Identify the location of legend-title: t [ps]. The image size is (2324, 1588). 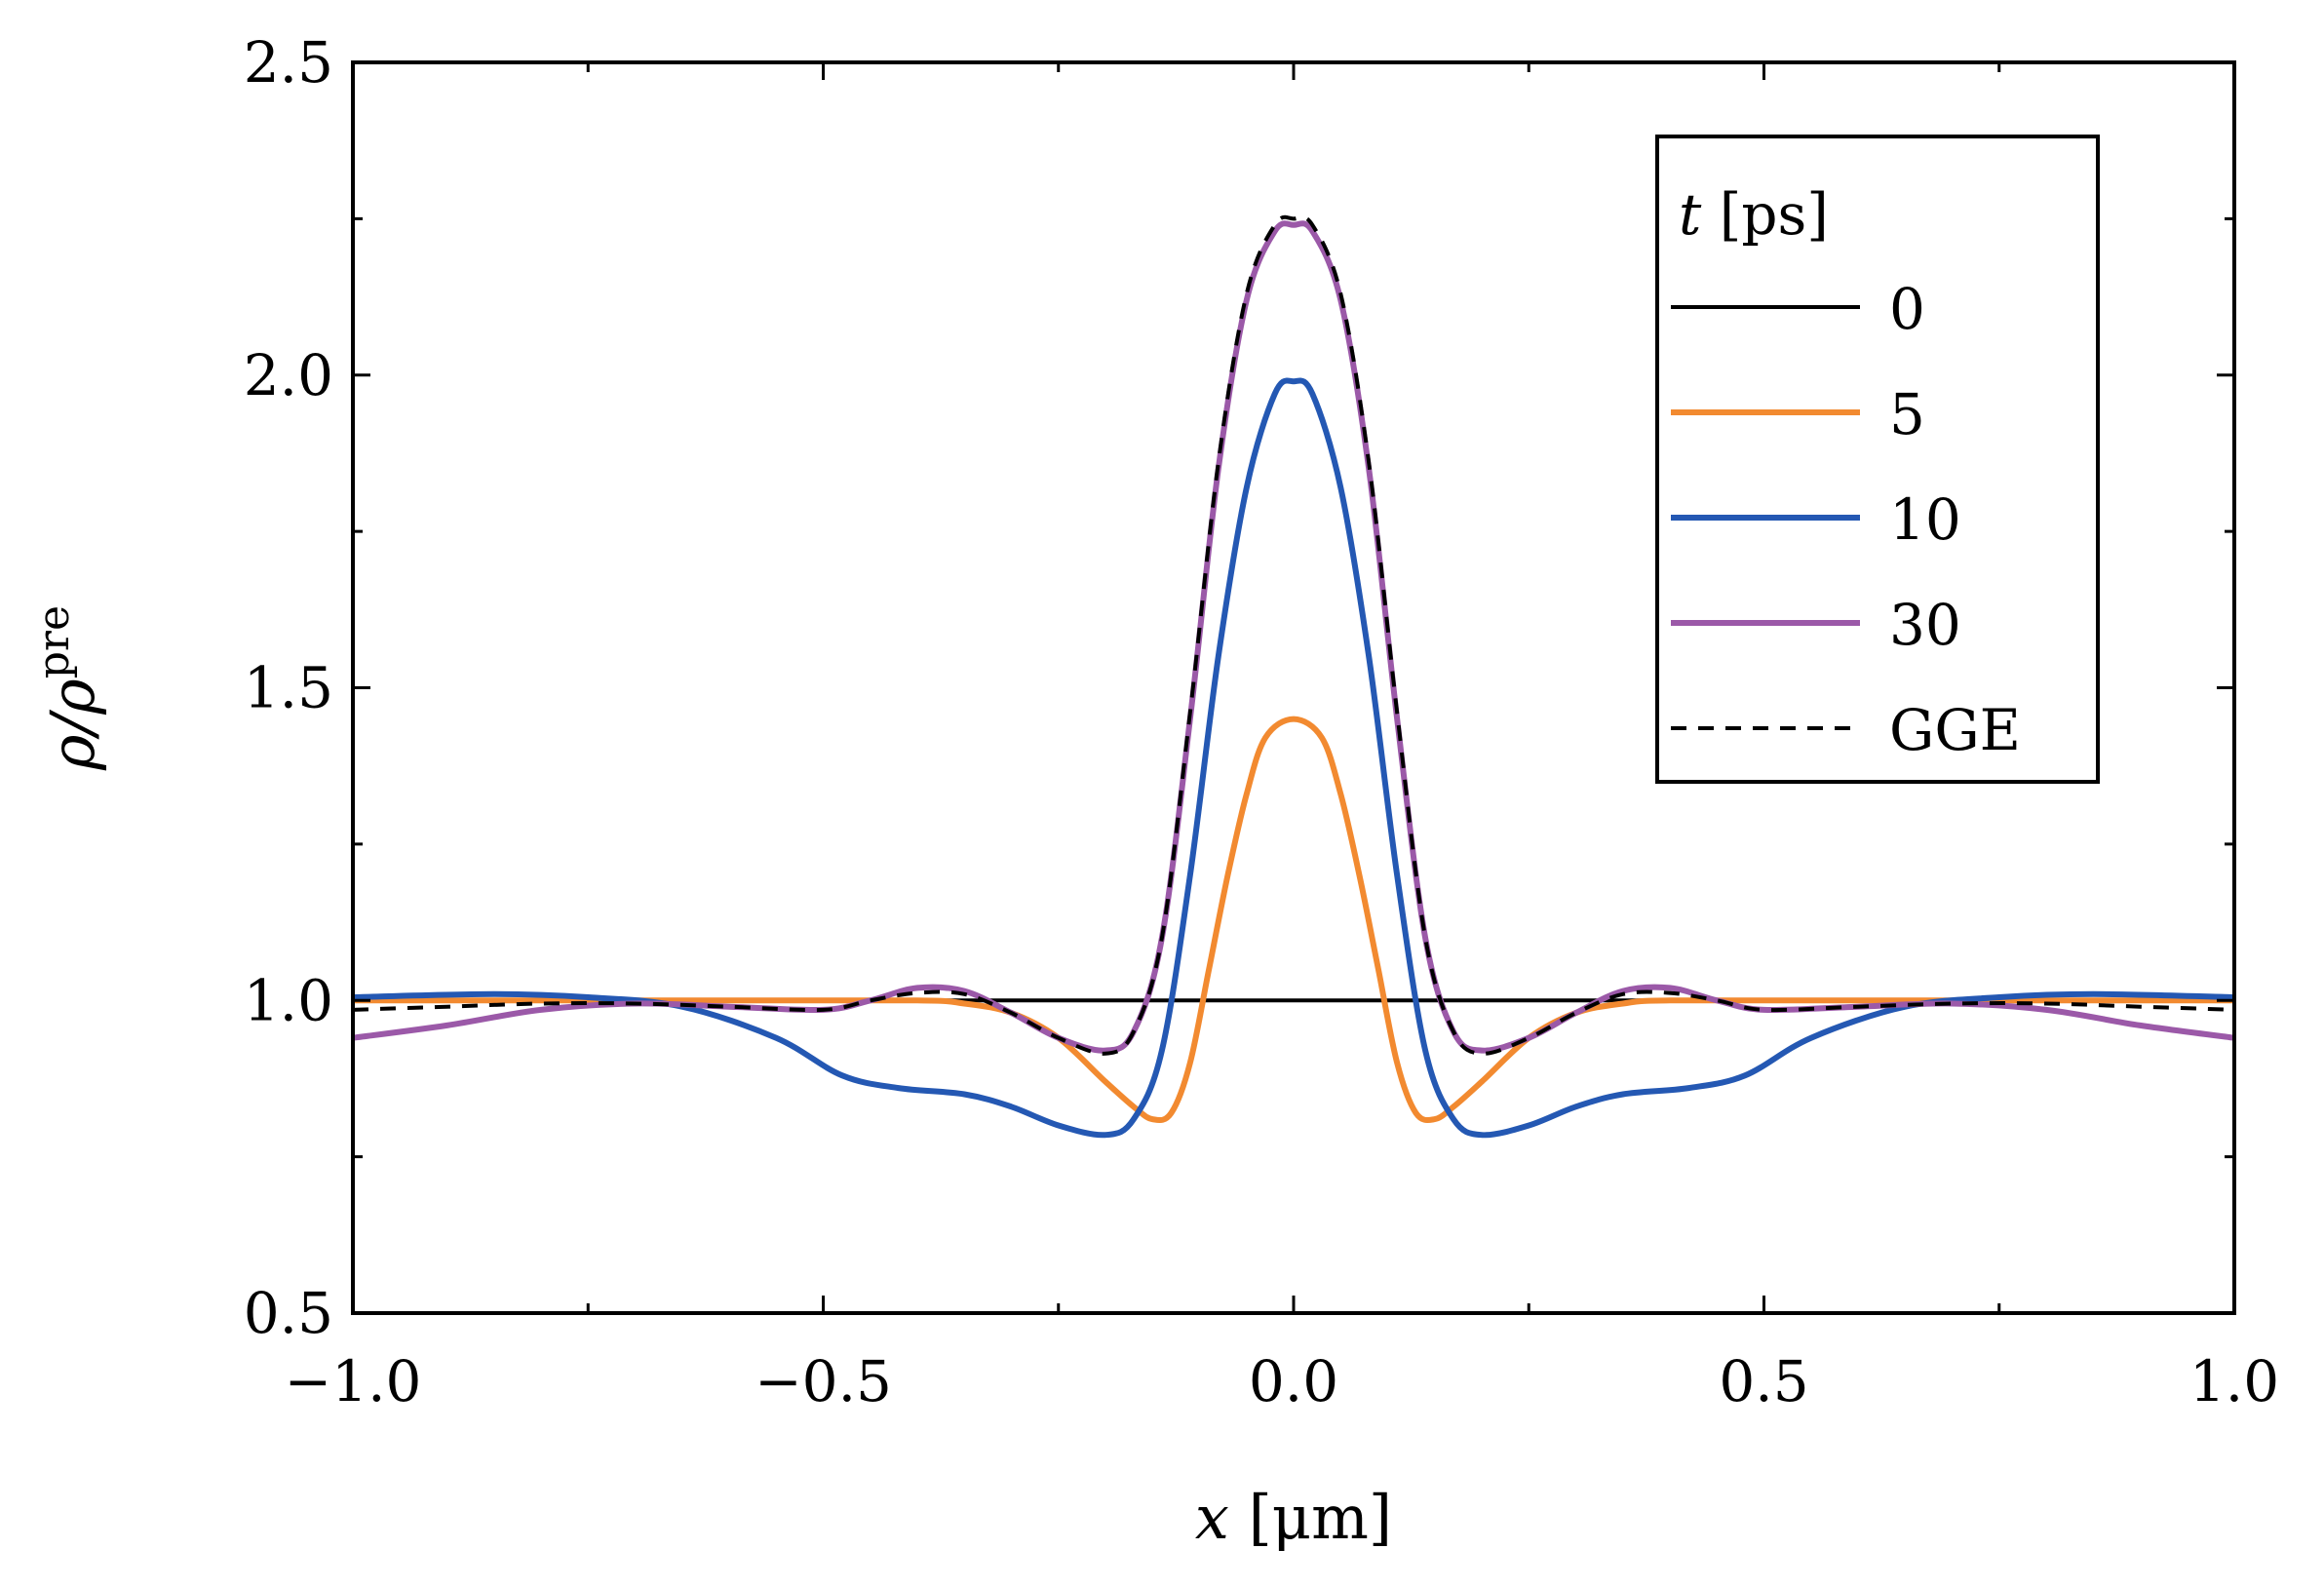
(1754, 214).